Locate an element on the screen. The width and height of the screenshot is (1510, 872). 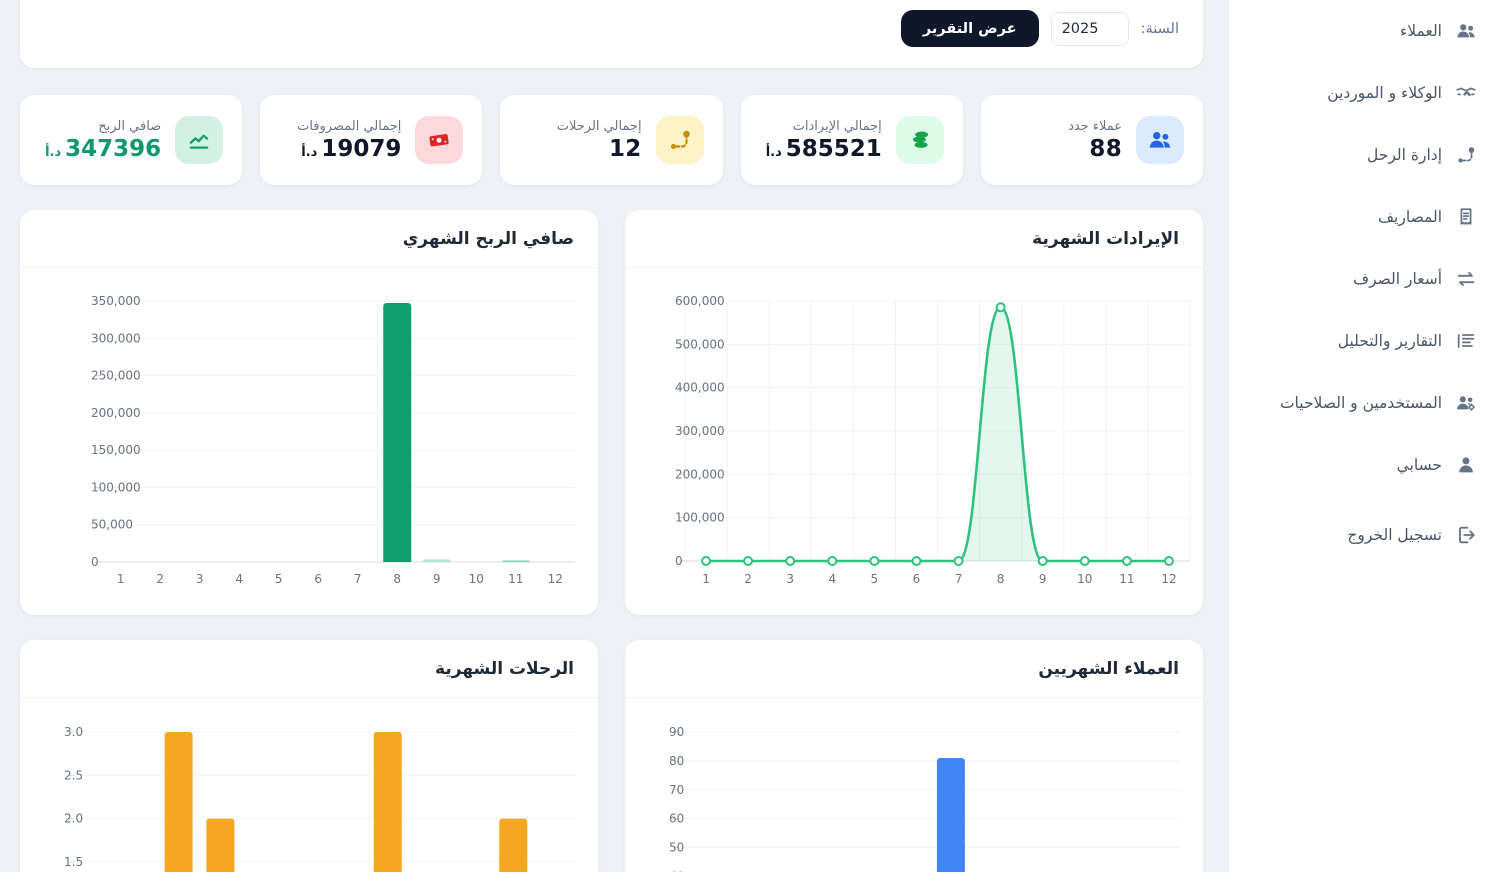
svg-text: 8 is located at coordinates (397, 579).